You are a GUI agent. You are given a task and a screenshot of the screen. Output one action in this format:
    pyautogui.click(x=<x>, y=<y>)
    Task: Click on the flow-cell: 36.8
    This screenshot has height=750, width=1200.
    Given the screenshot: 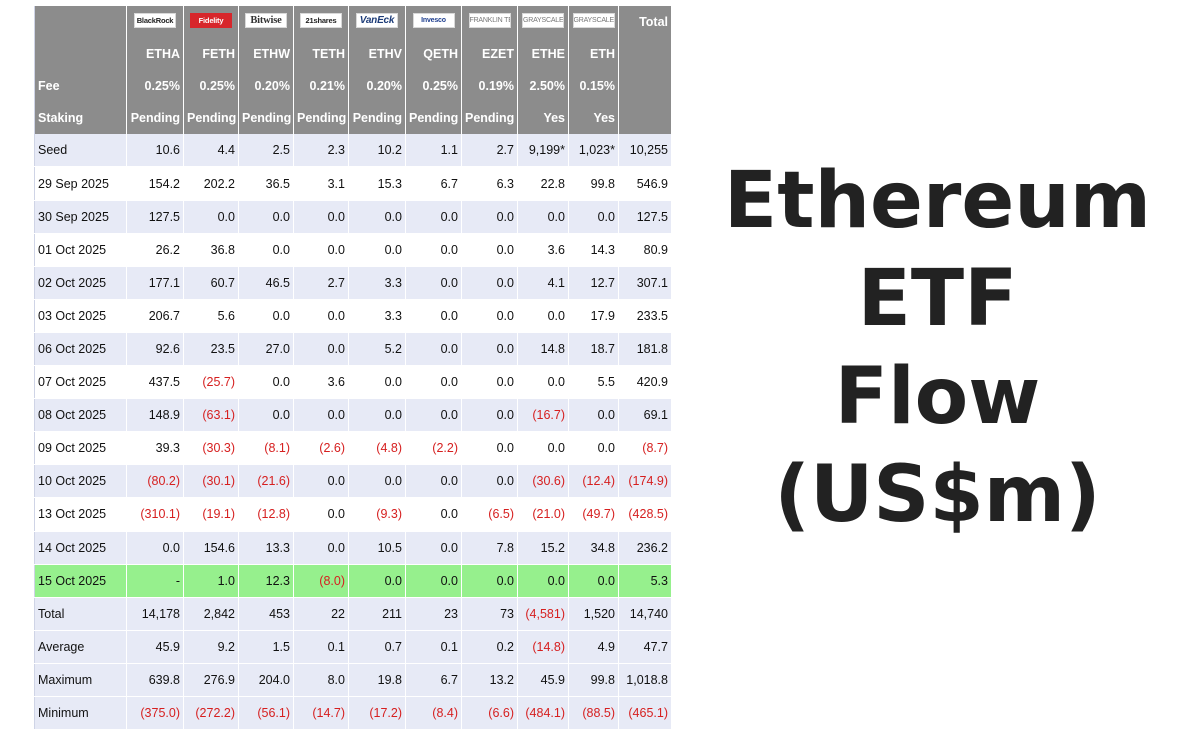 What is the action you would take?
    pyautogui.click(x=211, y=250)
    